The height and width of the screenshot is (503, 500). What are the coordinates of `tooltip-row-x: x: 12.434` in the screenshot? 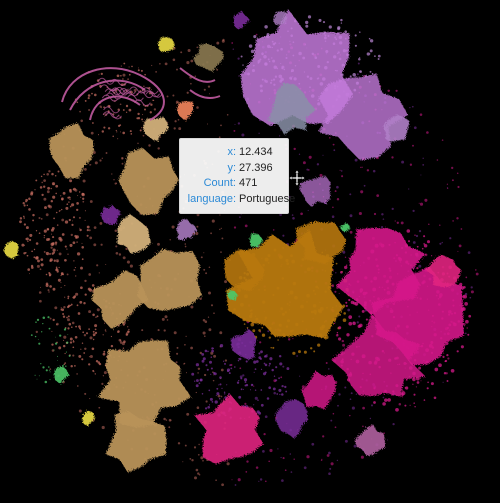 It's located at (233, 153).